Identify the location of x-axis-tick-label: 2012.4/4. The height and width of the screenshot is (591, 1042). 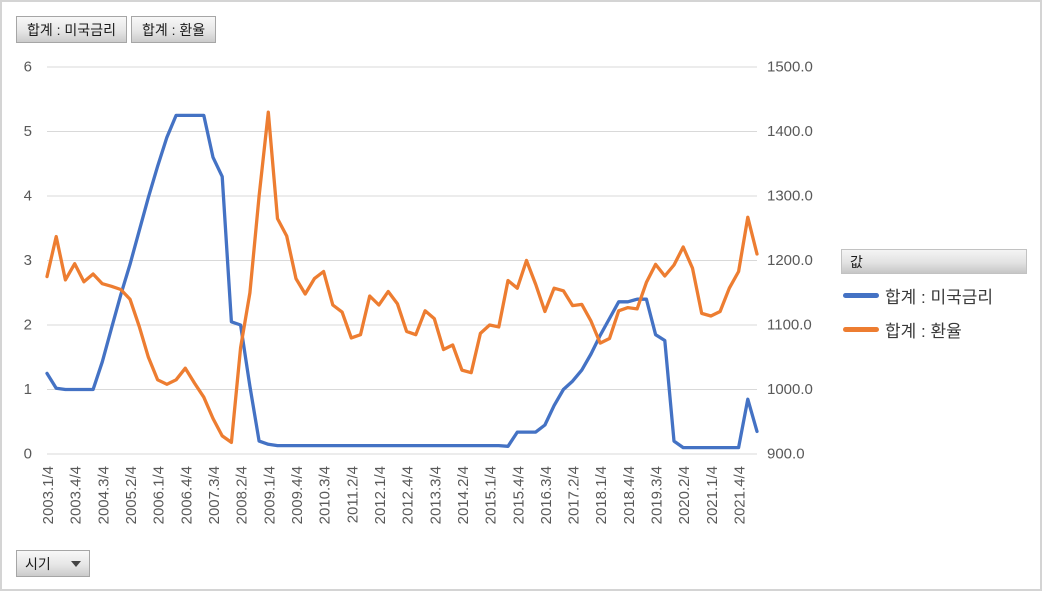
(408, 495).